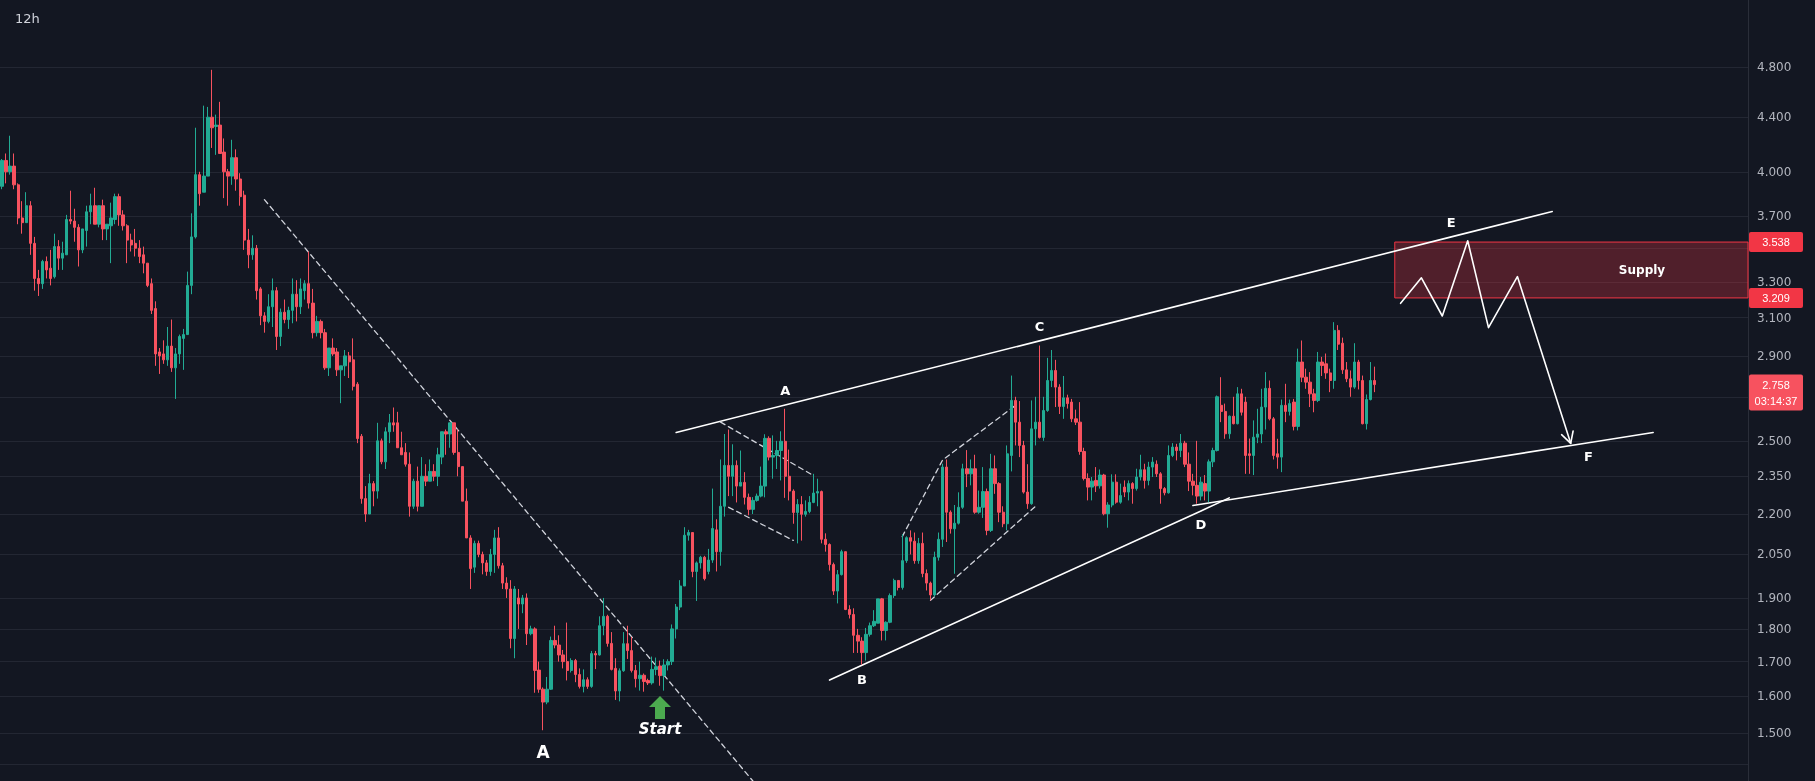 The width and height of the screenshot is (1815, 781). Describe the element at coordinates (1774, 696) in the screenshot. I see `y-tick-label: 1.600` at that location.